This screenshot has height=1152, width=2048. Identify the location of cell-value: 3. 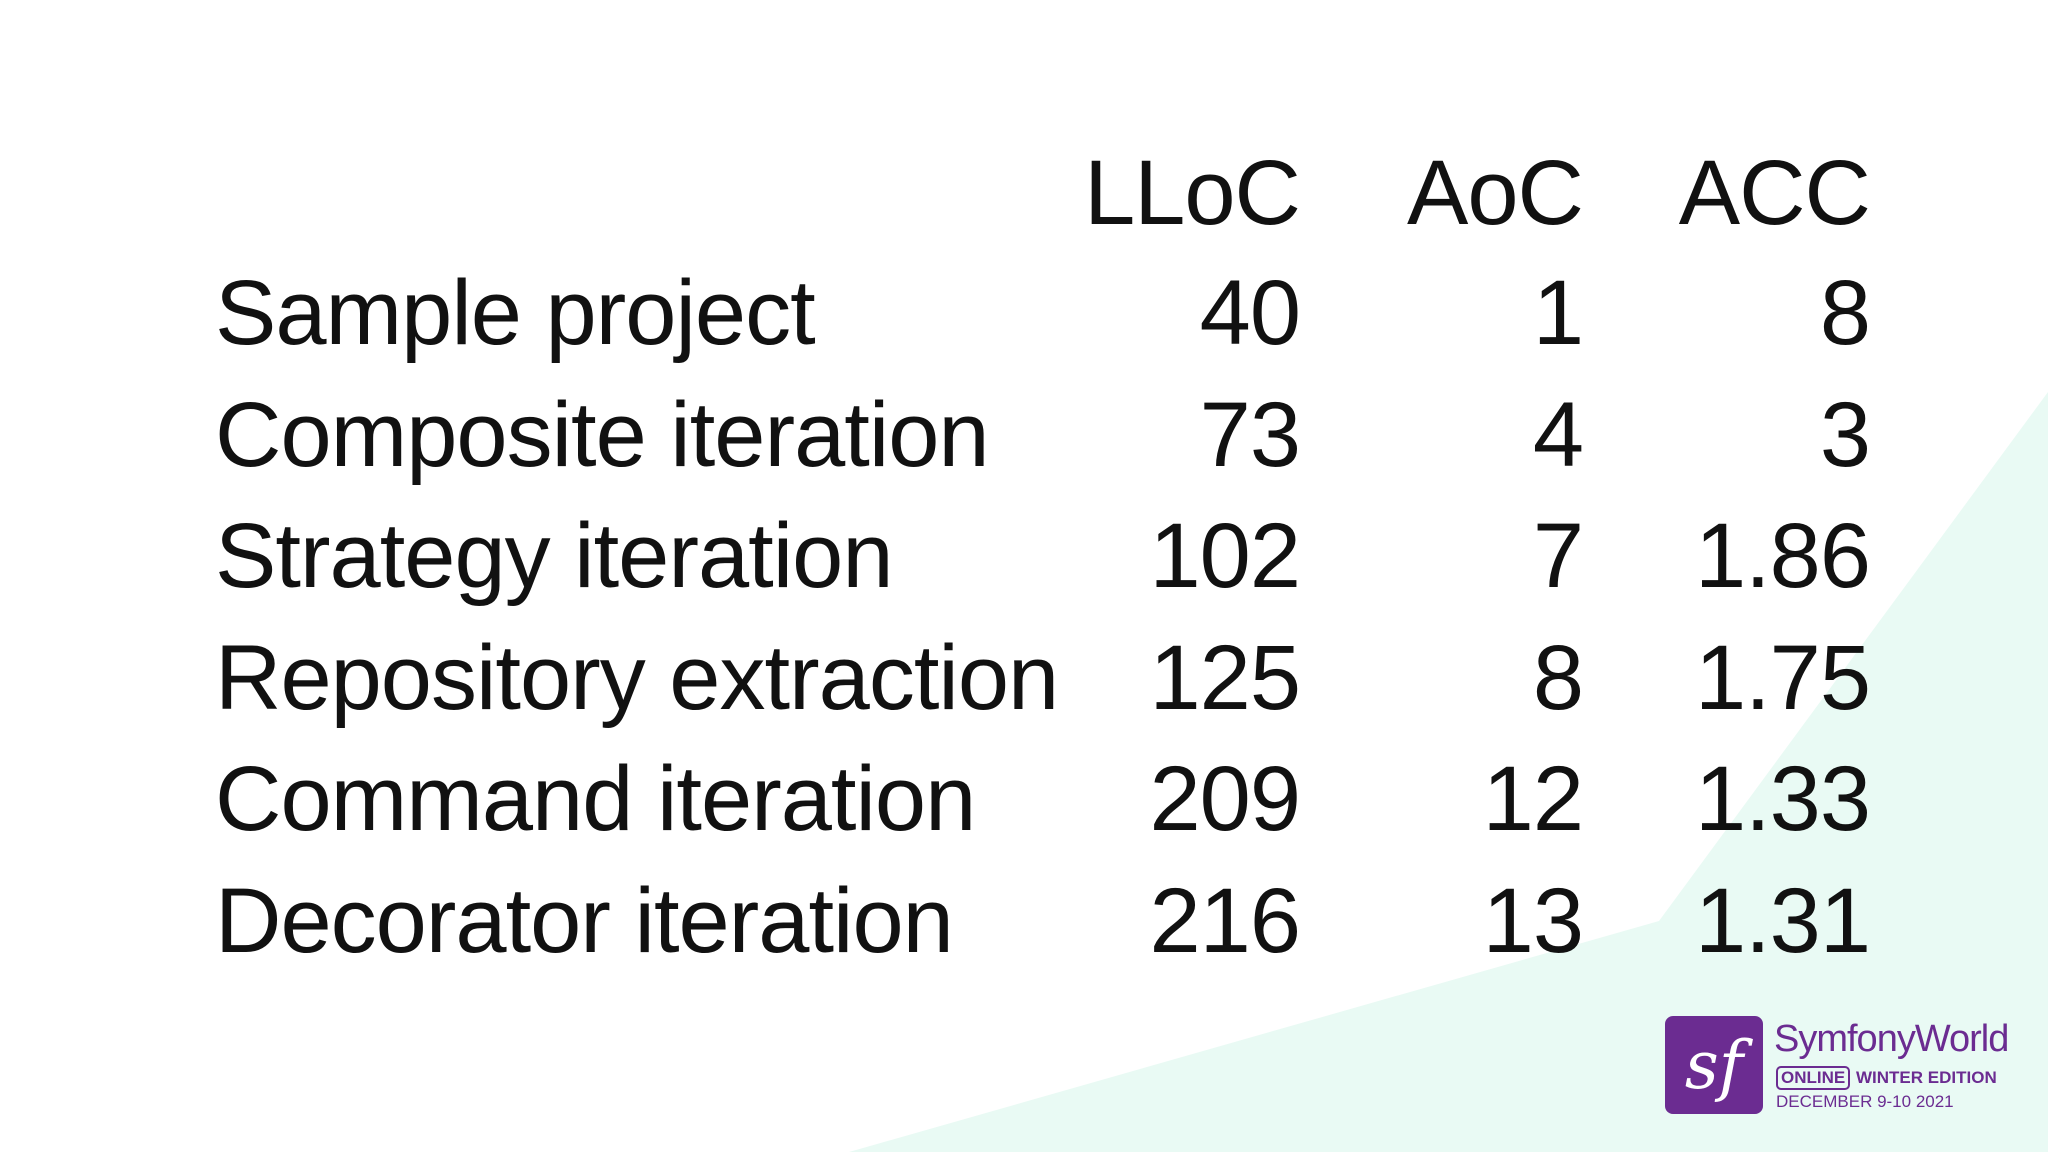
(1845, 434).